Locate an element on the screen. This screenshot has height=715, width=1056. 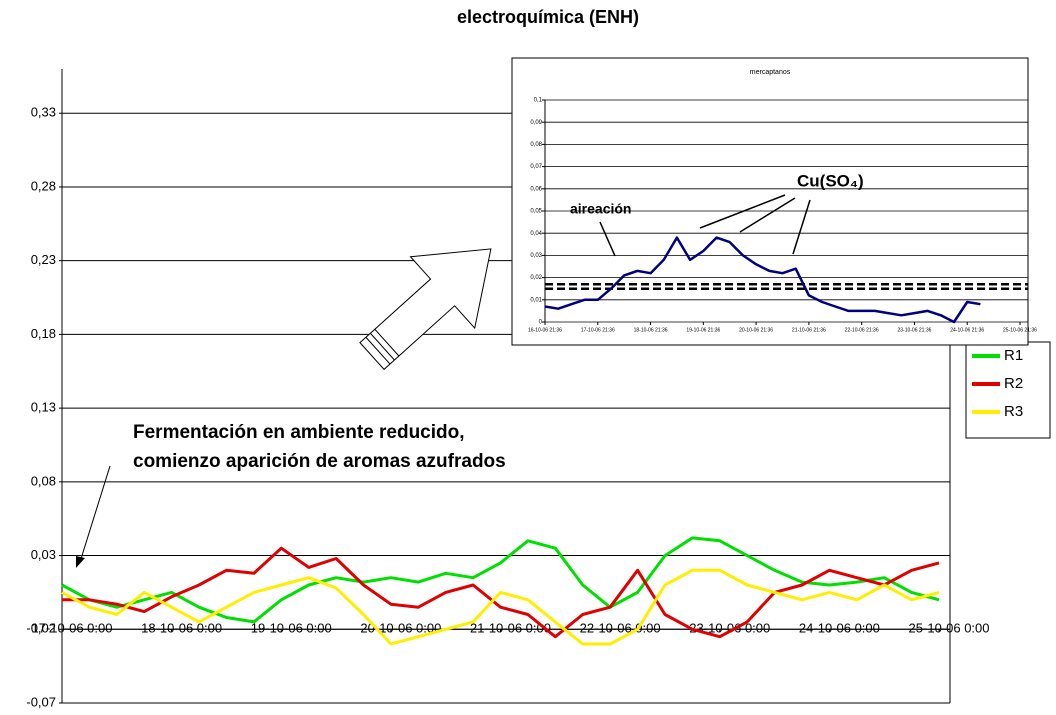
y-tick-label: 0,33 is located at coordinates (43, 112).